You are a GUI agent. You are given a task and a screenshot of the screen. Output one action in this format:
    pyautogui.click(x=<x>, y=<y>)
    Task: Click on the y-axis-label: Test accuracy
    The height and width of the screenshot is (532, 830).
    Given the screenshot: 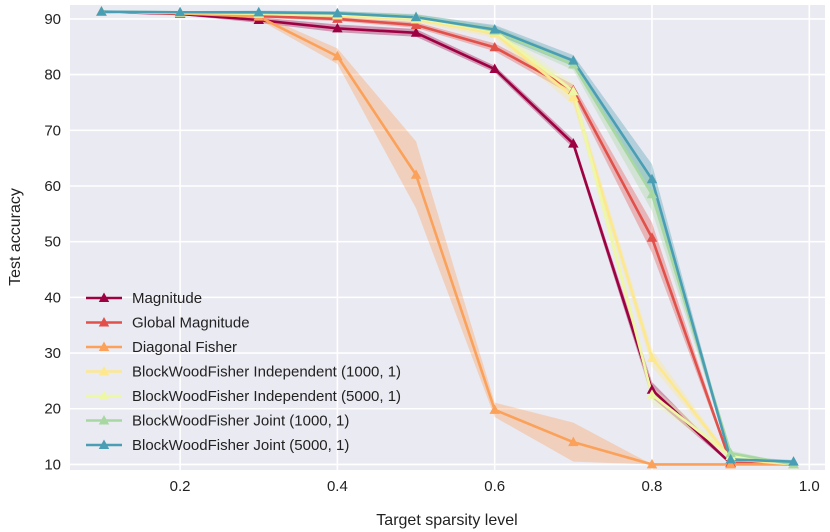 What is the action you would take?
    pyautogui.click(x=15, y=237)
    